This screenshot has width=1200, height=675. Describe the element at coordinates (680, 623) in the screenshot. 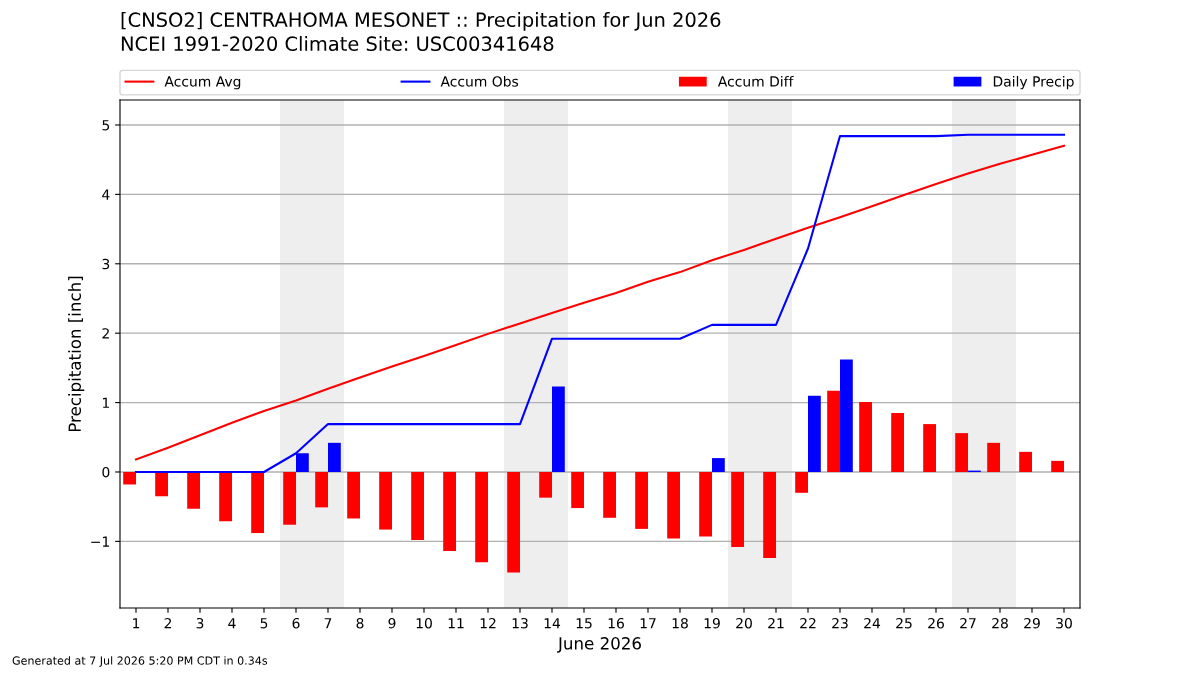

I see `x-tick-label: 18` at that location.